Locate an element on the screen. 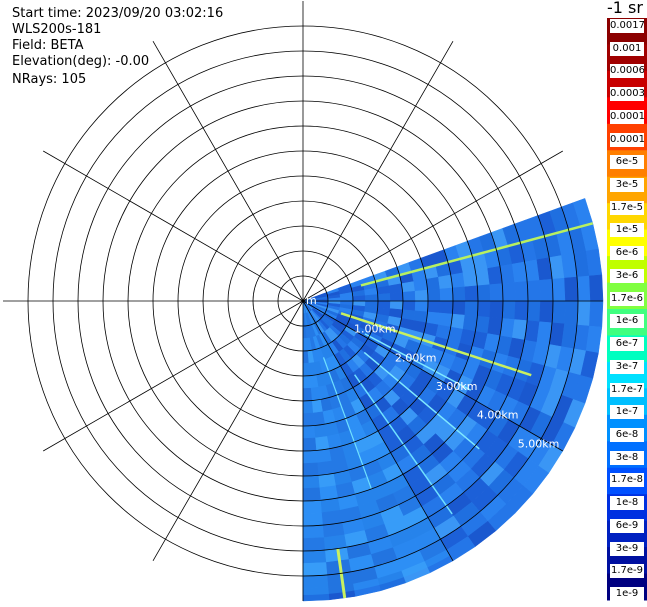 The width and height of the screenshot is (647, 607). start-time-text: Start time: 2023/09/20 03:02:16 is located at coordinates (118, 13).